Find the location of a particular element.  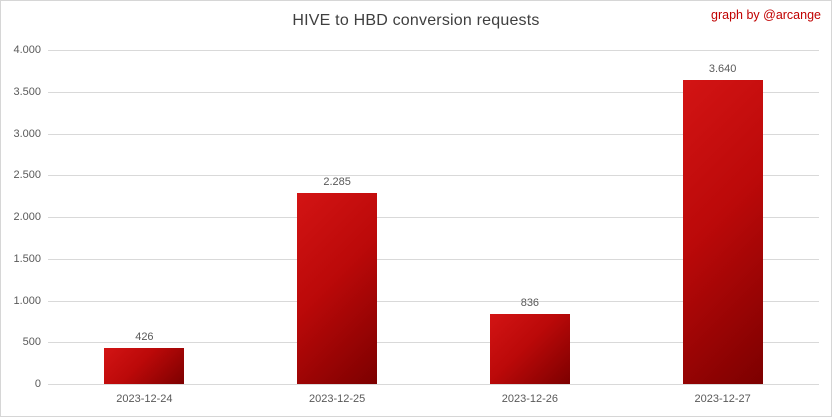

chart-title: HIVE to HBD conversion requests is located at coordinates (416, 20).